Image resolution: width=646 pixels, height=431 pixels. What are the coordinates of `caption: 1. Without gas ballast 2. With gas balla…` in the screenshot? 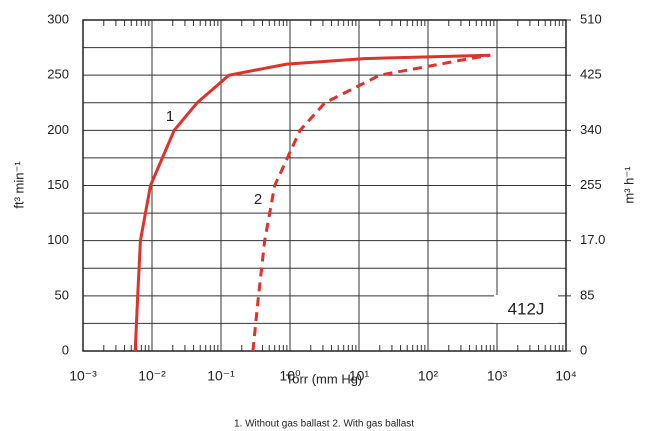 It's located at (324, 424).